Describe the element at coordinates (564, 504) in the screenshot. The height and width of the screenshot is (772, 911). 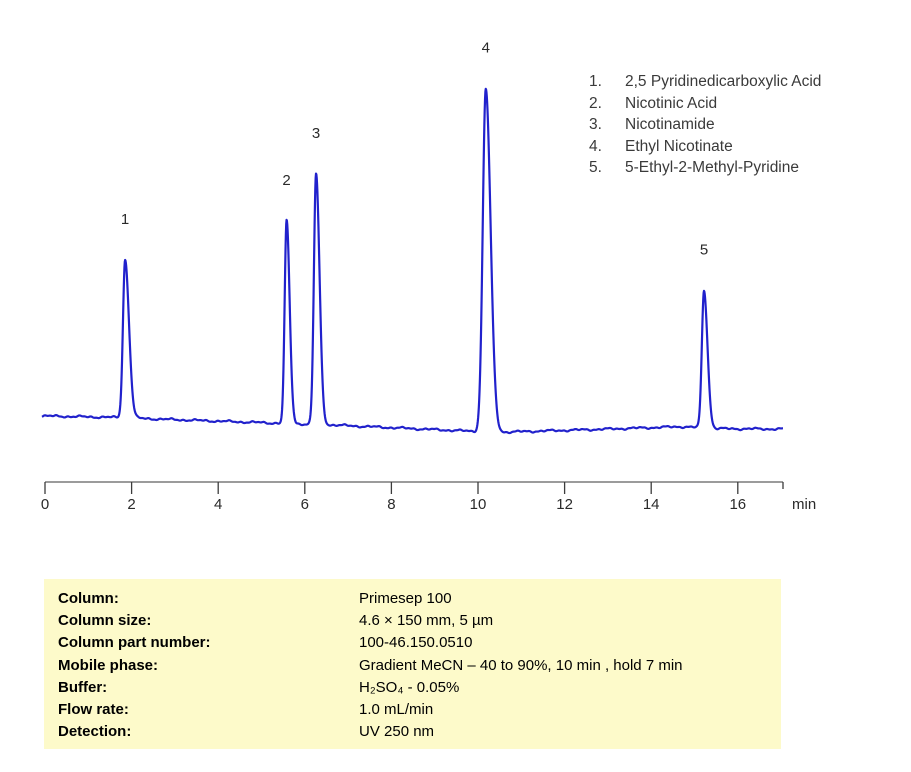
I see `x-axis-tick-label: 12` at that location.